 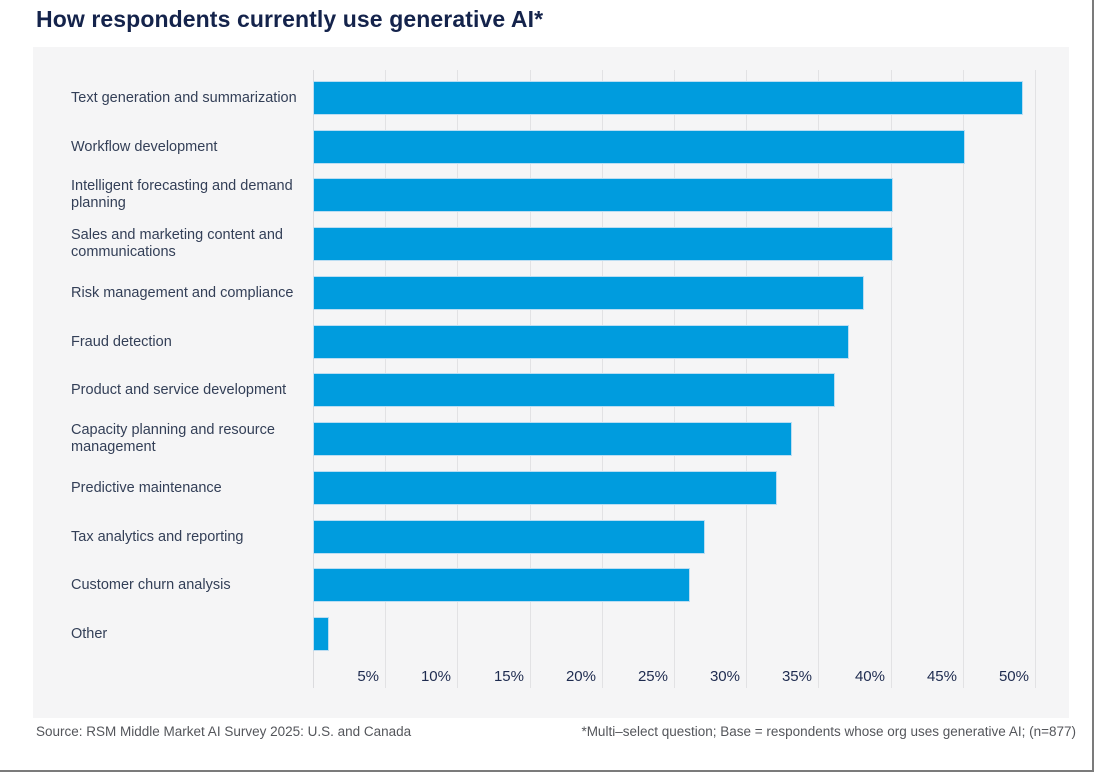 What do you see at coordinates (184, 97) in the screenshot?
I see `category-label: Text generation and summarization` at bounding box center [184, 97].